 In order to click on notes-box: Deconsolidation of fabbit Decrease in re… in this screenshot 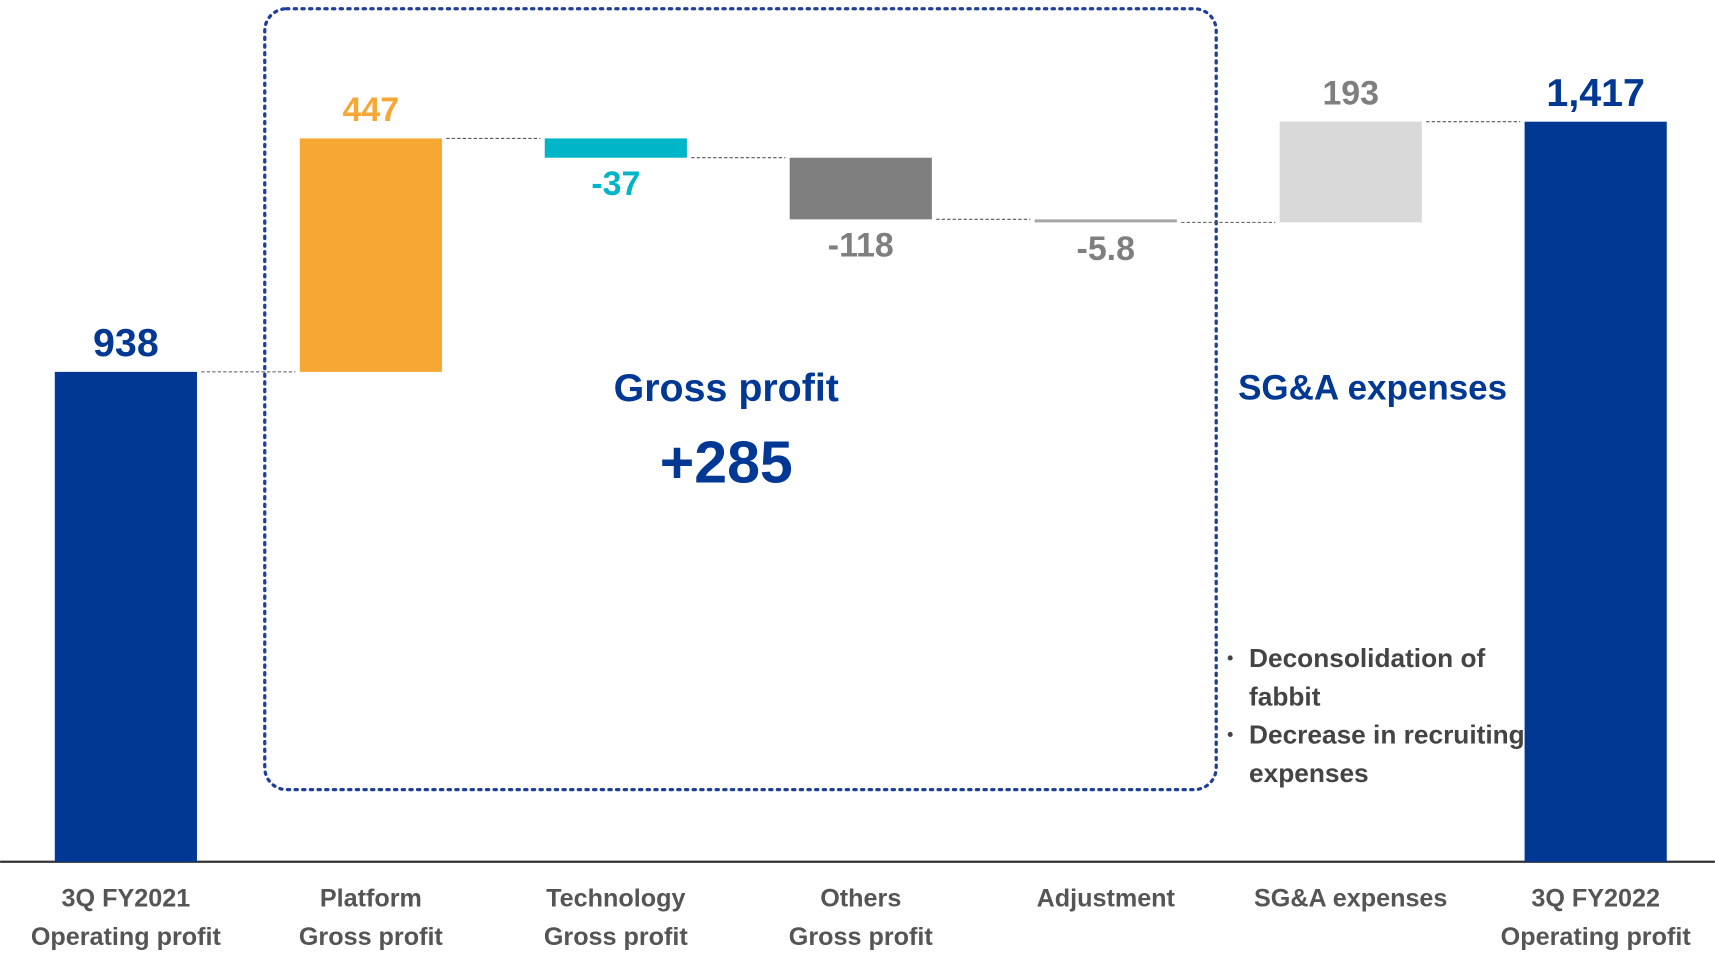, I will do `click(1389, 722)`.